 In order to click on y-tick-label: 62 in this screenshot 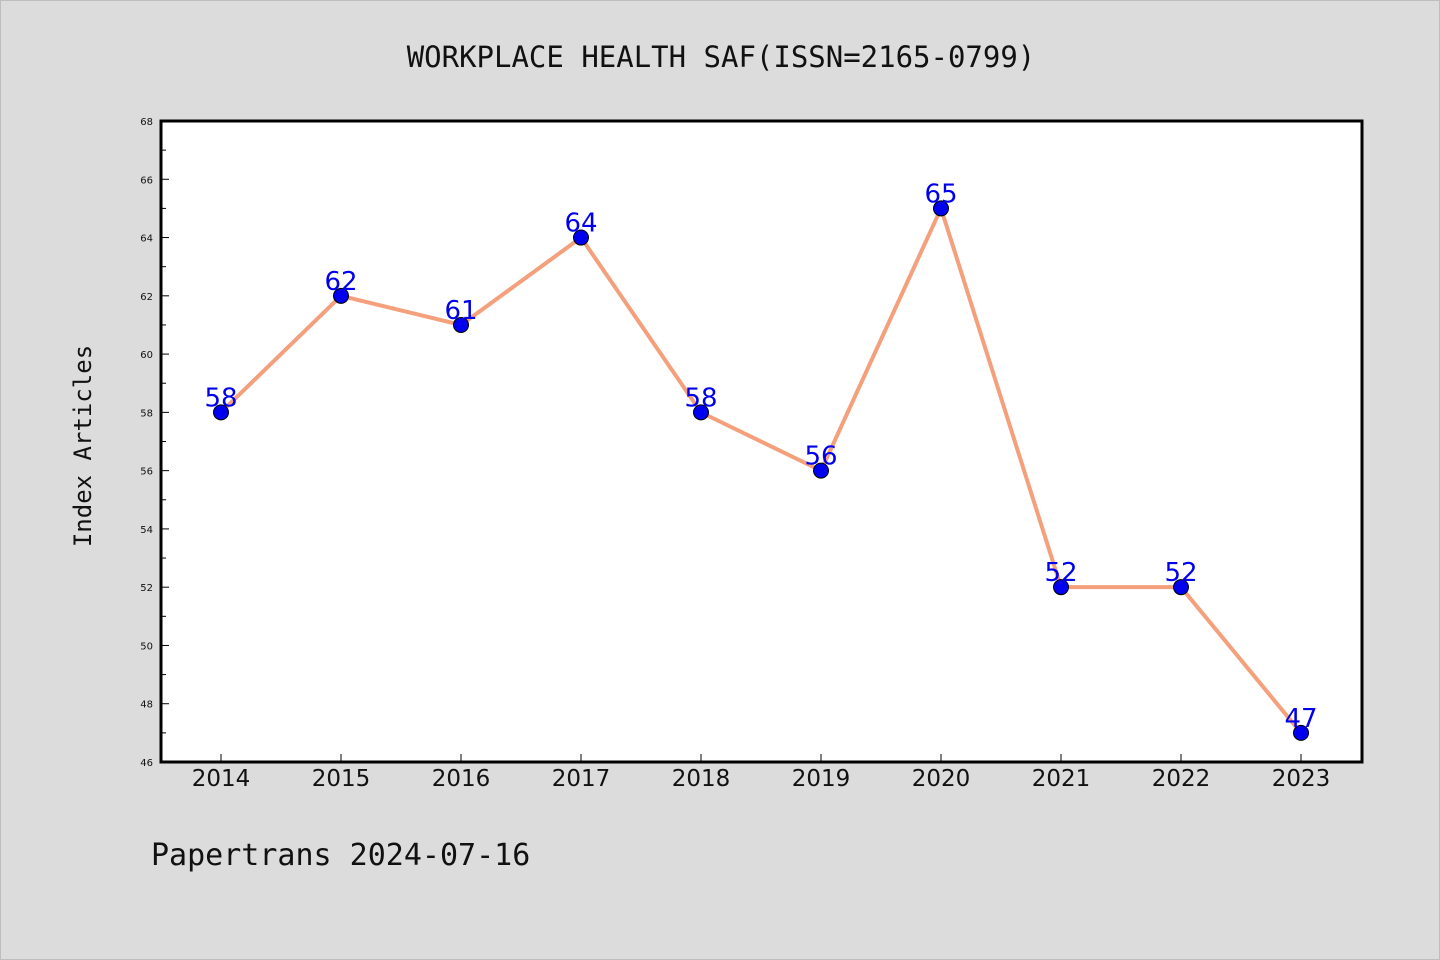, I will do `click(146, 297)`.